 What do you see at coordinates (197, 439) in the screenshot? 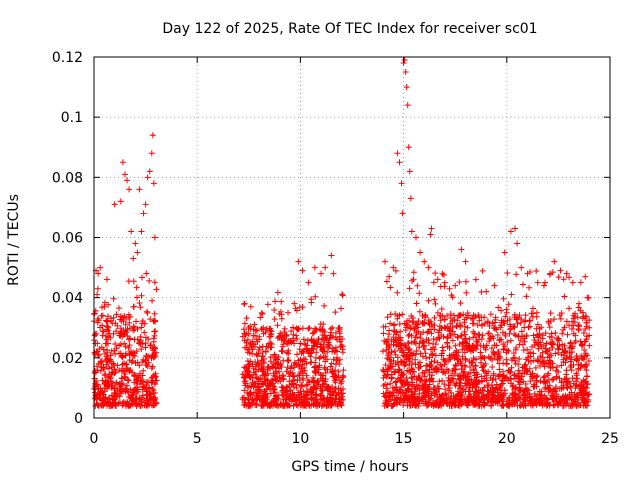
I see `x-tick-label: 5` at bounding box center [197, 439].